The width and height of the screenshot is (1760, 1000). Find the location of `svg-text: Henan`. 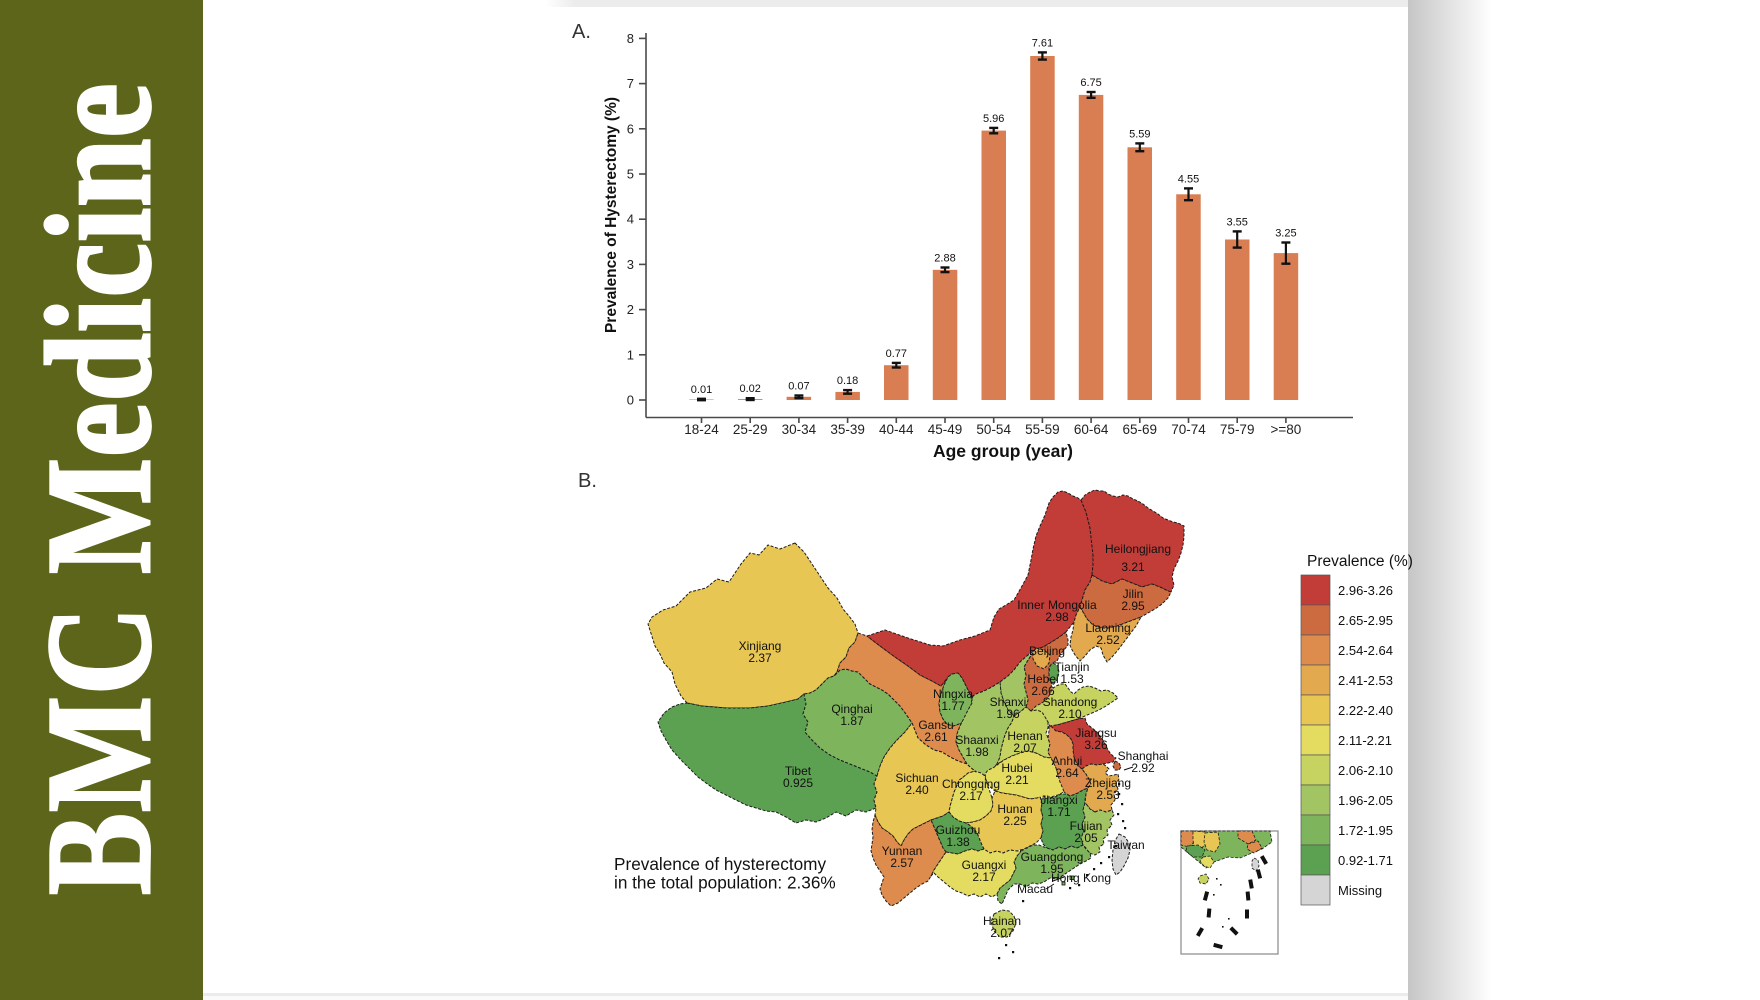

svg-text: Henan is located at coordinates (1024, 736).